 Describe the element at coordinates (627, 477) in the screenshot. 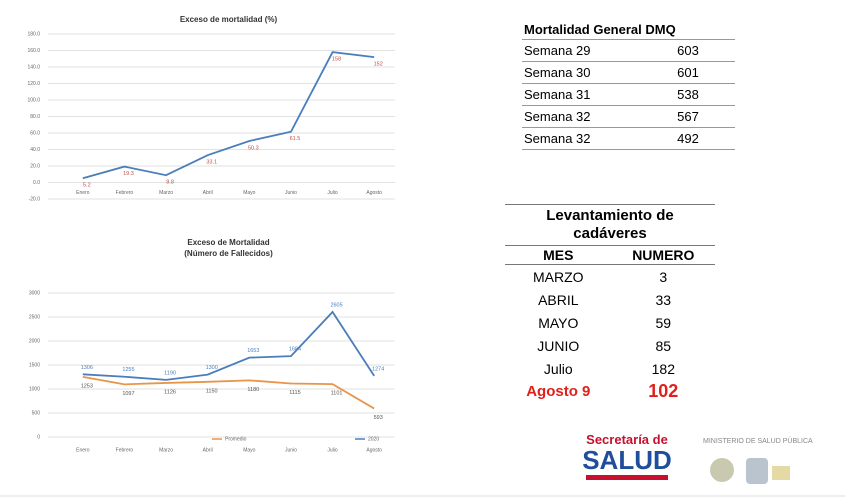

I see `logo-bar` at that location.